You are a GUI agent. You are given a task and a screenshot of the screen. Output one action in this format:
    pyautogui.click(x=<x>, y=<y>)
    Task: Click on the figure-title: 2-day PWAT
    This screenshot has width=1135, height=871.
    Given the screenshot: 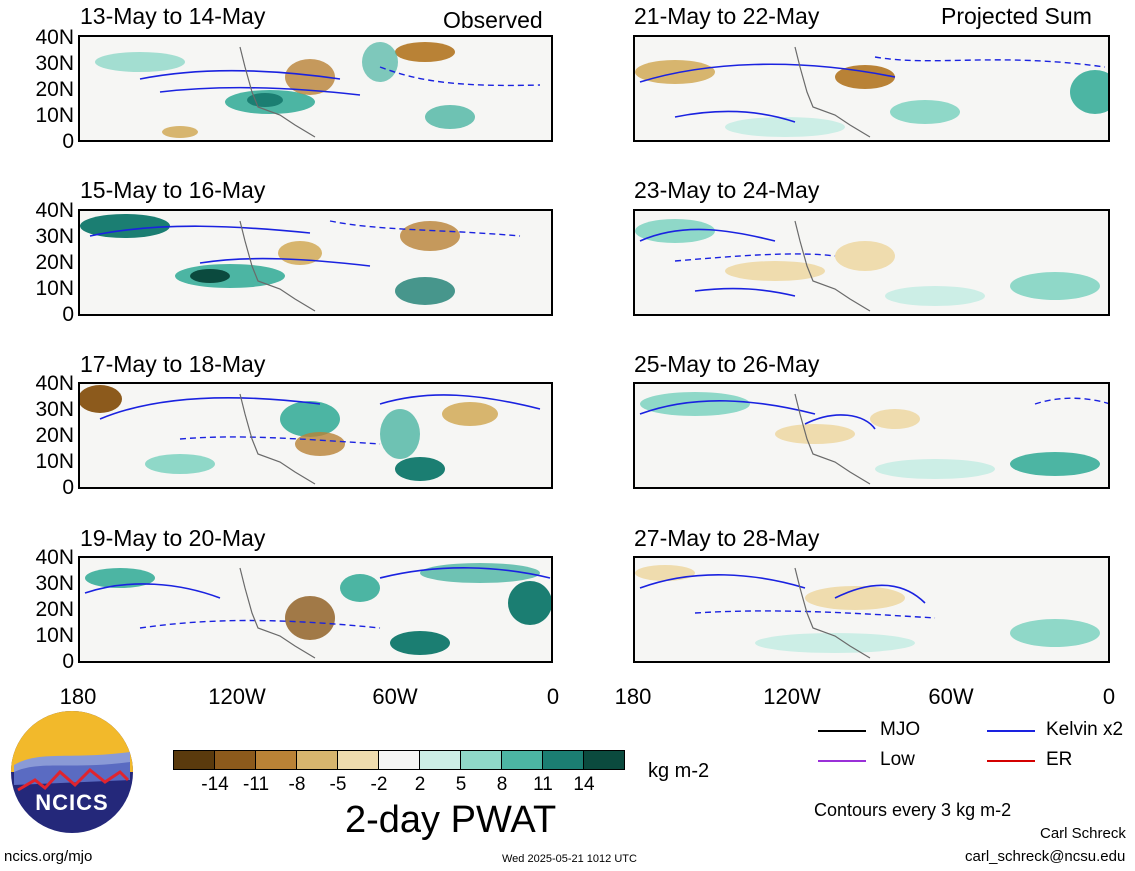 What is the action you would take?
    pyautogui.click(x=451, y=820)
    